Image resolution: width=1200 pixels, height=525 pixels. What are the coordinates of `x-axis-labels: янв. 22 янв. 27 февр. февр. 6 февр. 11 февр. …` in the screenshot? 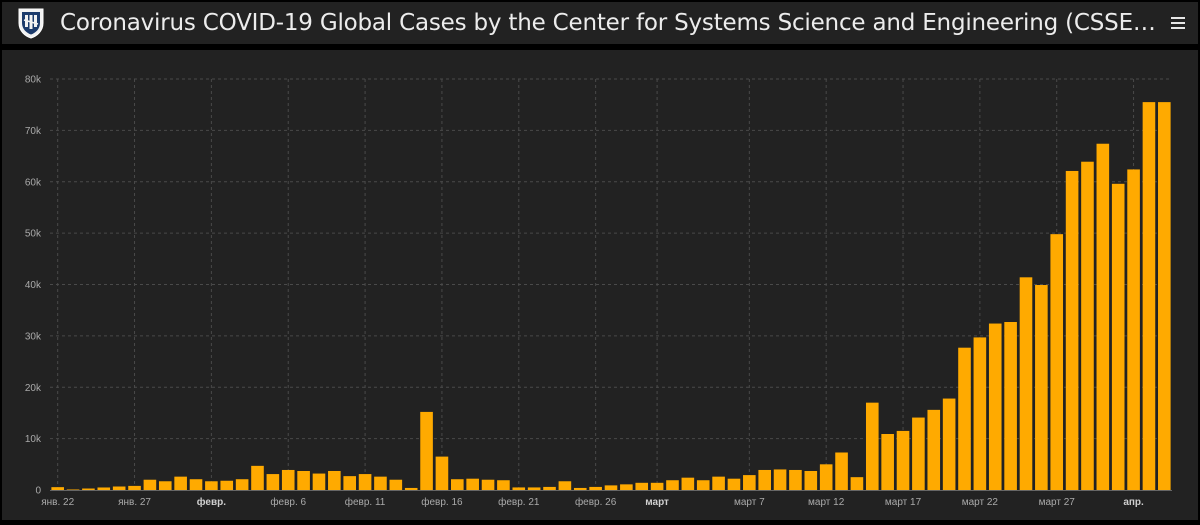 It's located at (592, 502).